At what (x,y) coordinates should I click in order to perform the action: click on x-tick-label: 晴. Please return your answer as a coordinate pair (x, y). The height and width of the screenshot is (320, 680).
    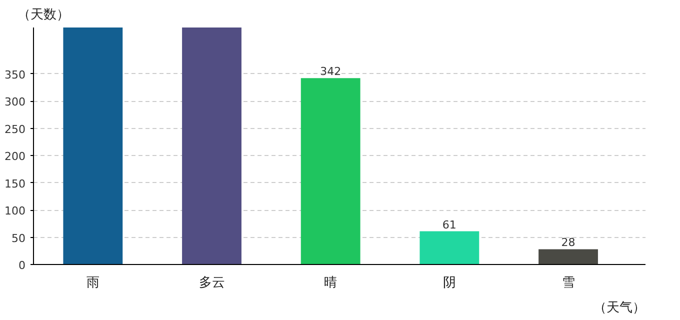
    Looking at the image, I should click on (331, 283).